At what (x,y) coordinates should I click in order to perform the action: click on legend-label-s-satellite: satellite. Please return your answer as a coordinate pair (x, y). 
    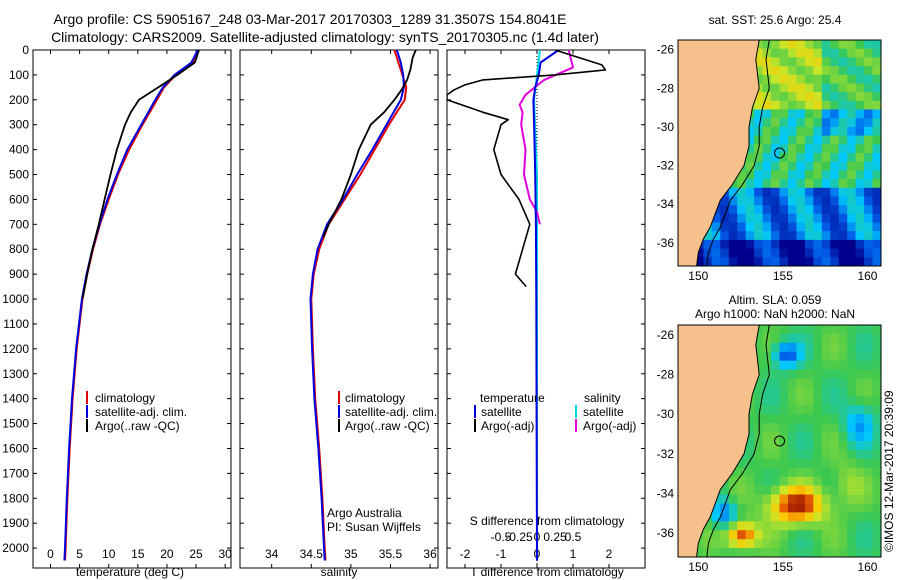
    Looking at the image, I should click on (603, 412).